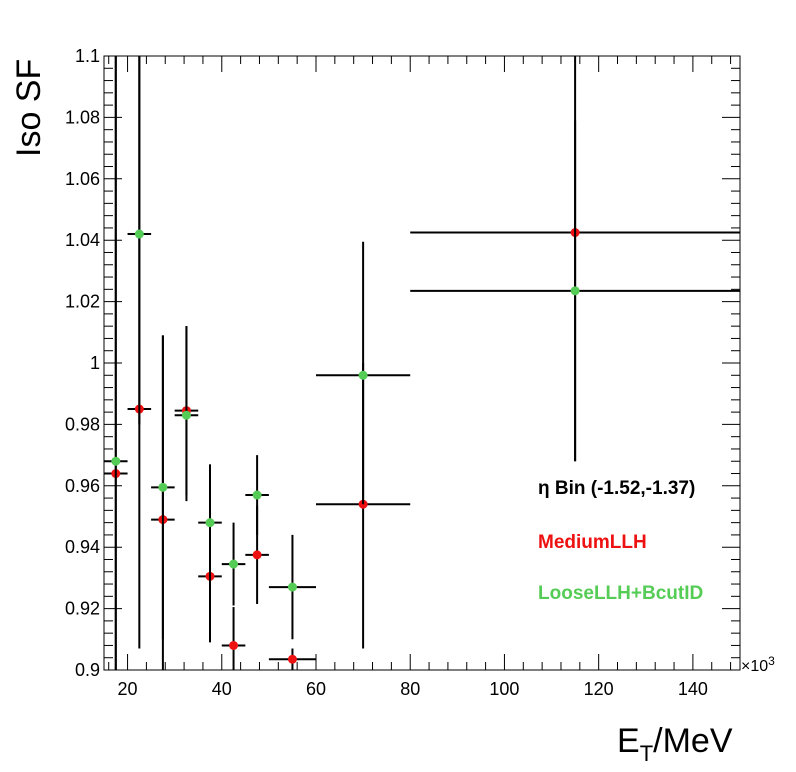 The image size is (796, 772). What do you see at coordinates (616, 488) in the screenshot?
I see `eta-bin-annotation: η Bin (-1.52,-1.37)` at bounding box center [616, 488].